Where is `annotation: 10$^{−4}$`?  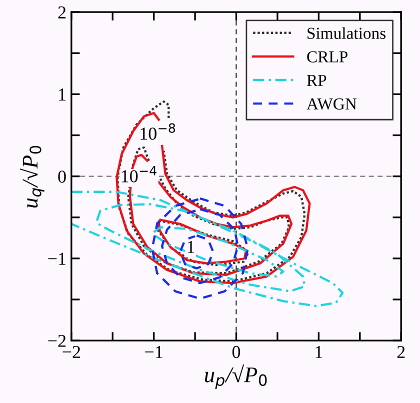
annotation: 10$^{−4}$ is located at coordinates (139, 174).